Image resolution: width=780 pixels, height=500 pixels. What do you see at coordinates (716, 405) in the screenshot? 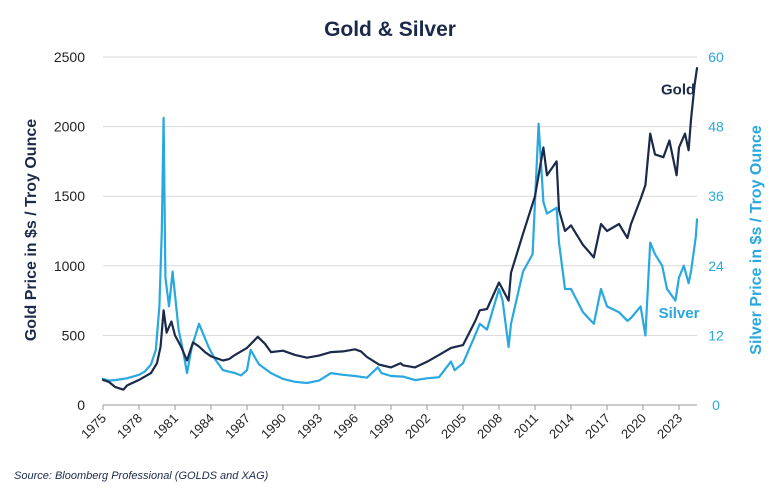
I see `right-tick-label: 0` at bounding box center [716, 405].